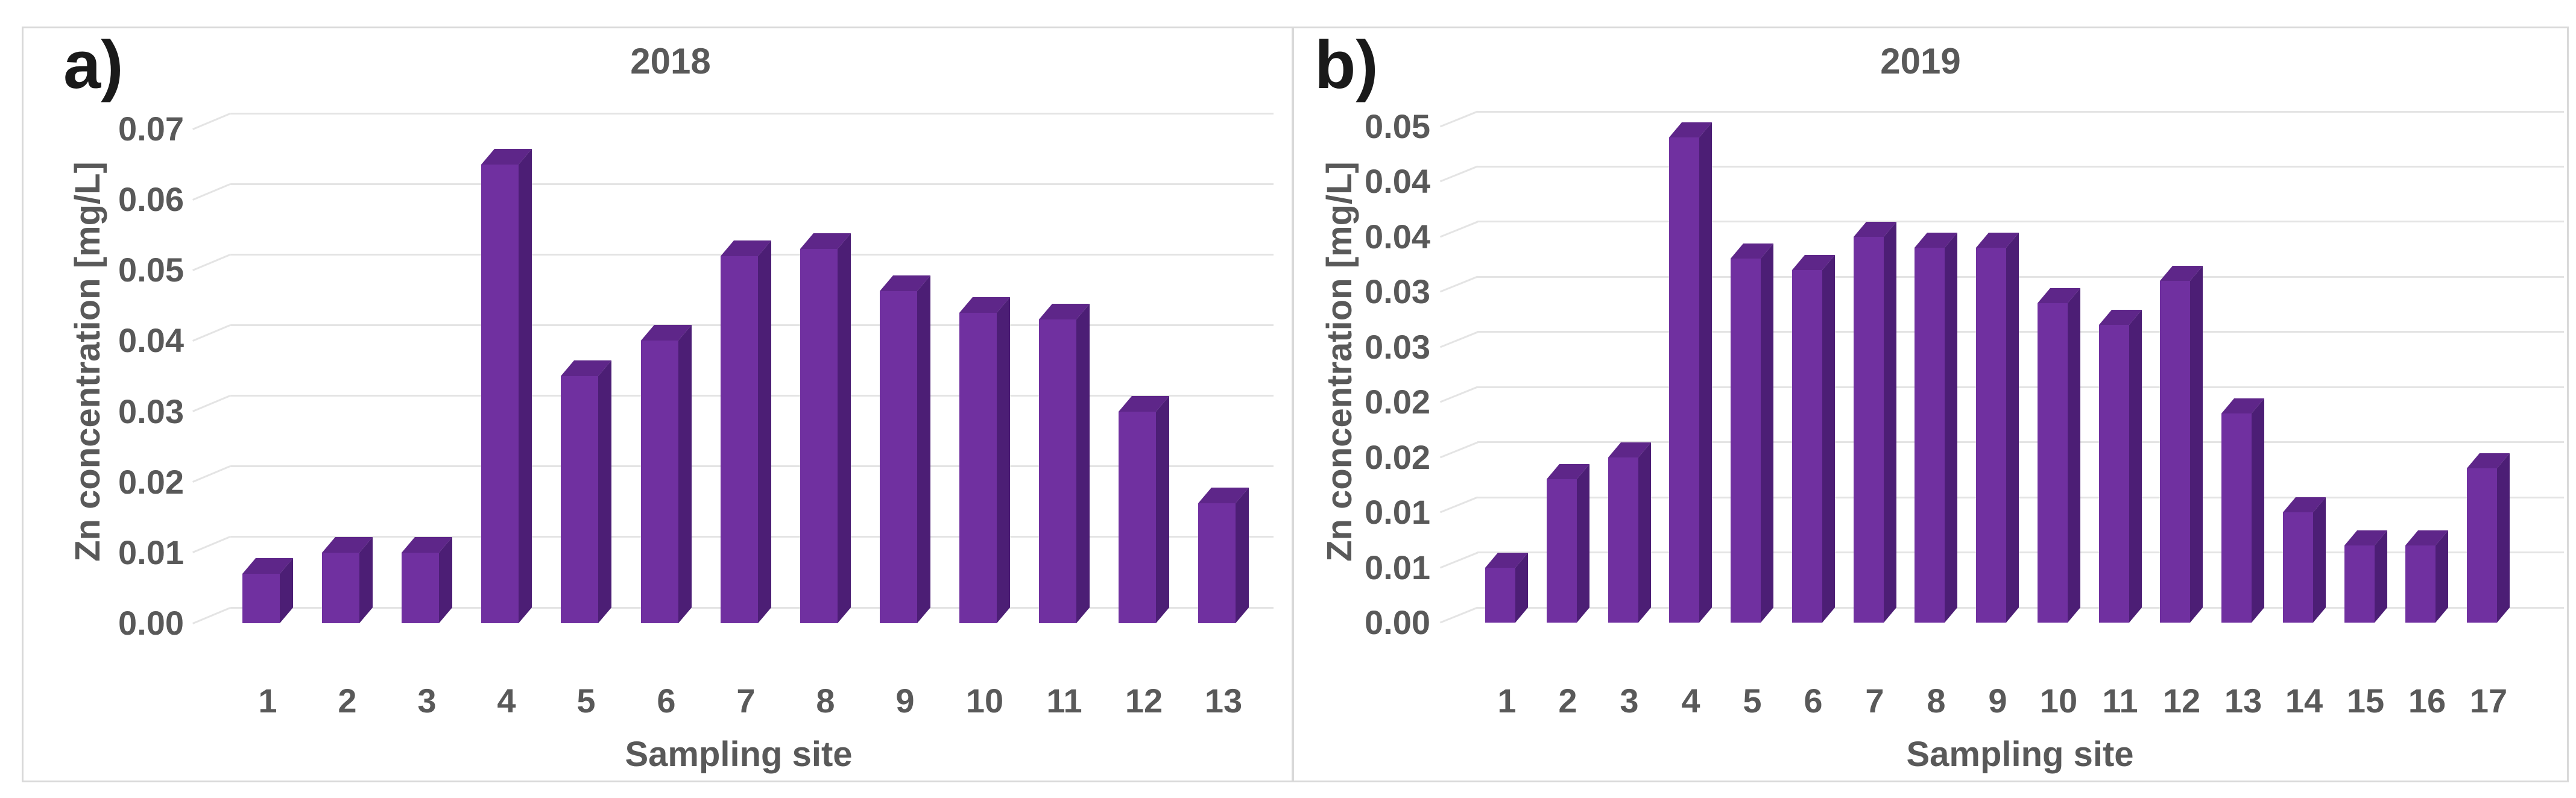 The width and height of the screenshot is (2576, 798). What do you see at coordinates (1920, 61) in the screenshot?
I see `chart-title-2019: 2019` at bounding box center [1920, 61].